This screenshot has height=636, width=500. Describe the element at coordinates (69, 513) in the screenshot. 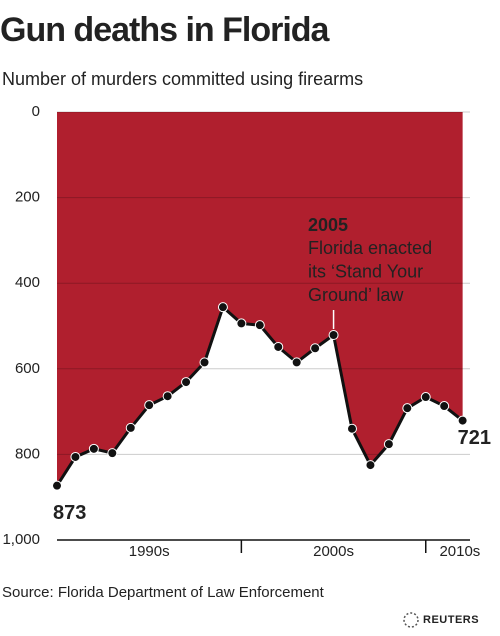

I see `data-label: 873` at that location.